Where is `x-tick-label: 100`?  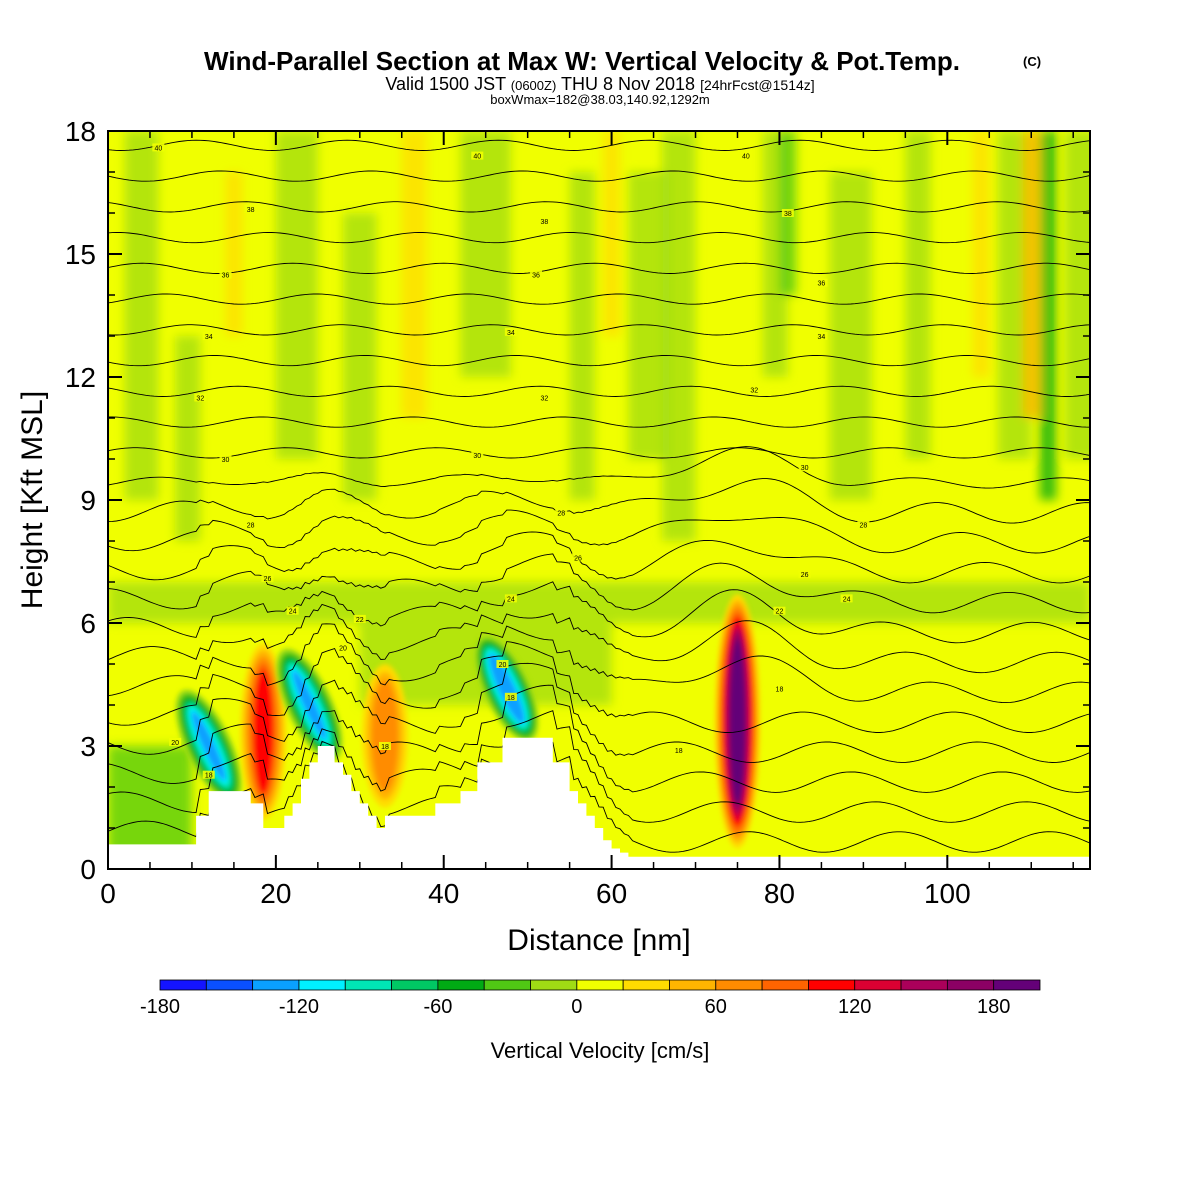 x-tick-label: 100 is located at coordinates (947, 893).